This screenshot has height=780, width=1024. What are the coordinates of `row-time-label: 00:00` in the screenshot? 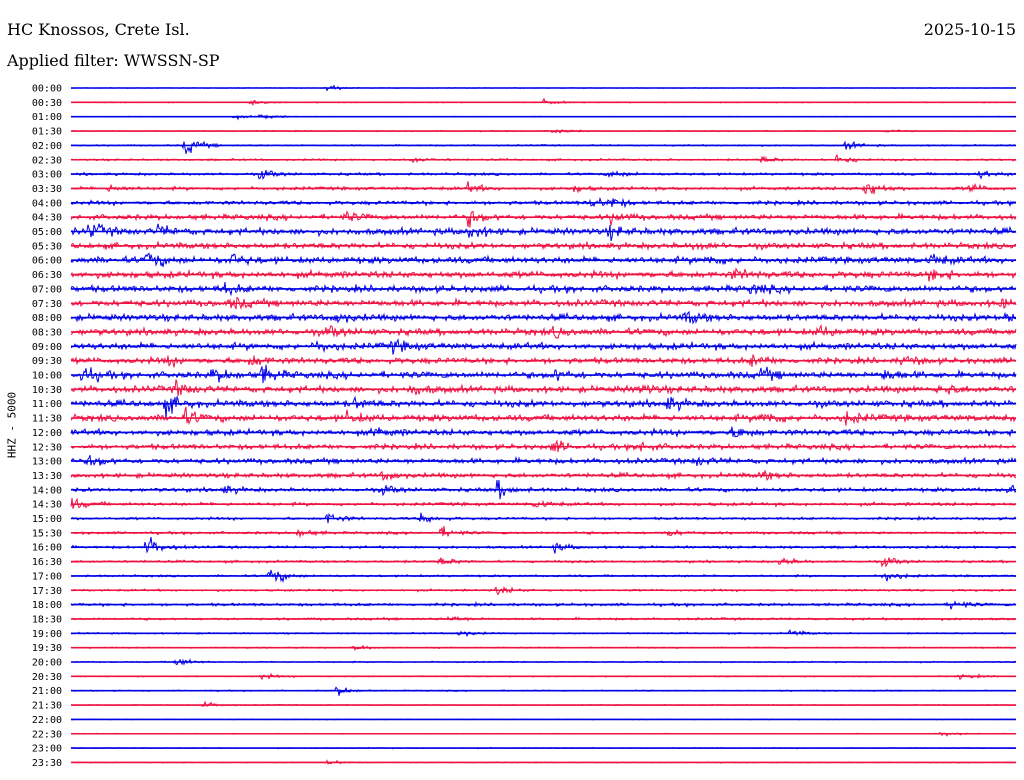 It's located at (47, 89).